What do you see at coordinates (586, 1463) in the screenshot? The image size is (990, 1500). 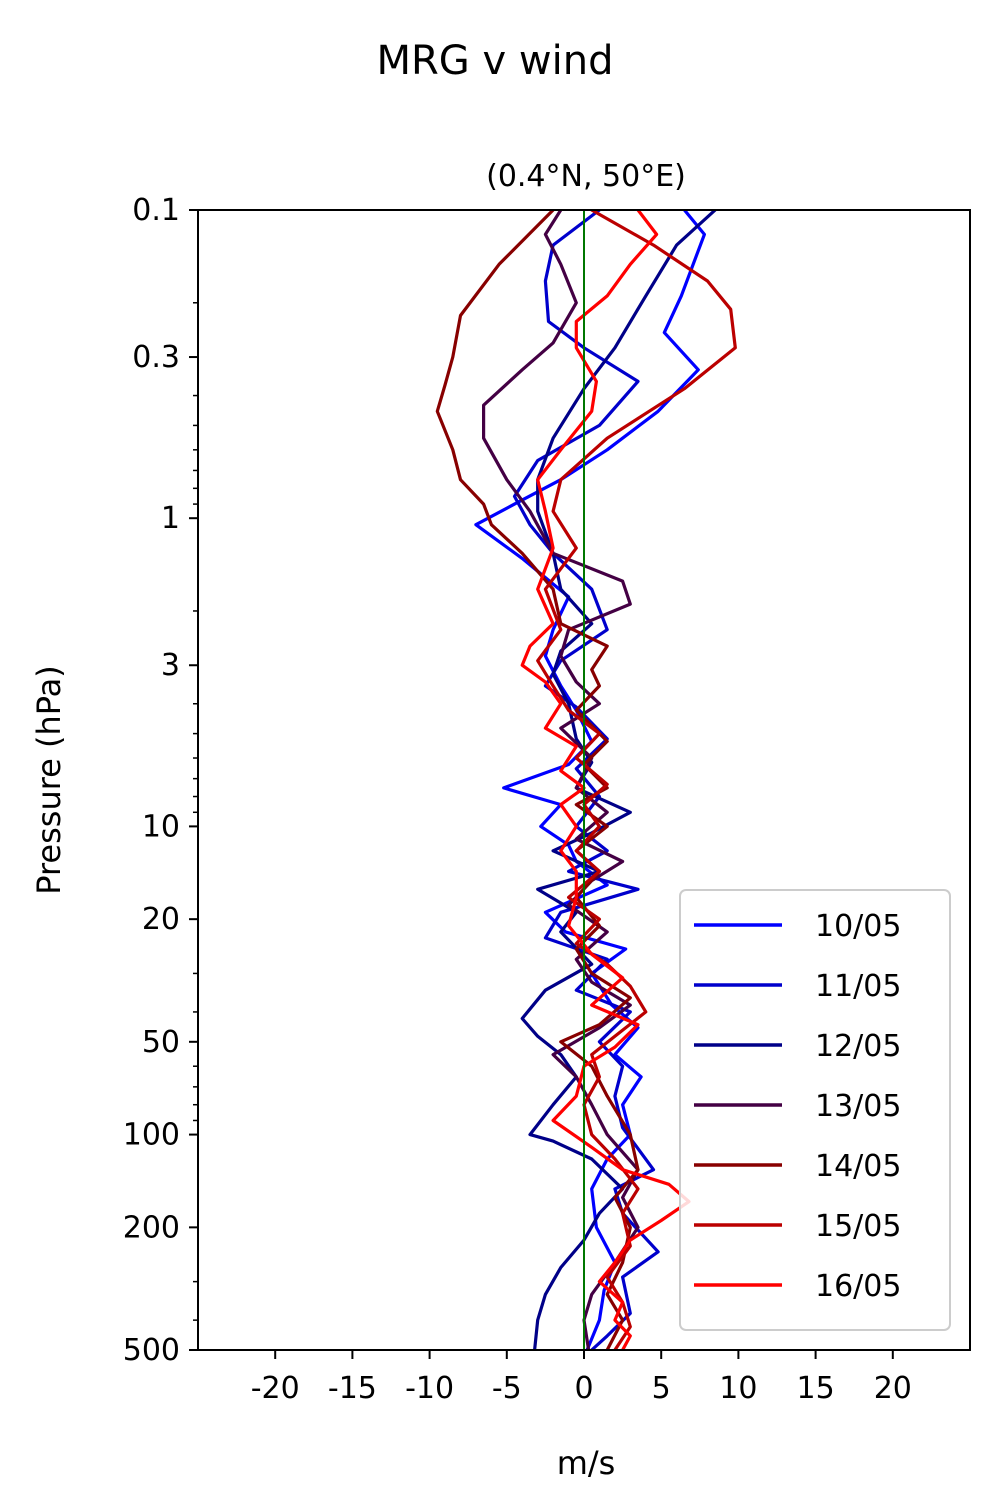 I see `x-axis-label: m/s` at bounding box center [586, 1463].